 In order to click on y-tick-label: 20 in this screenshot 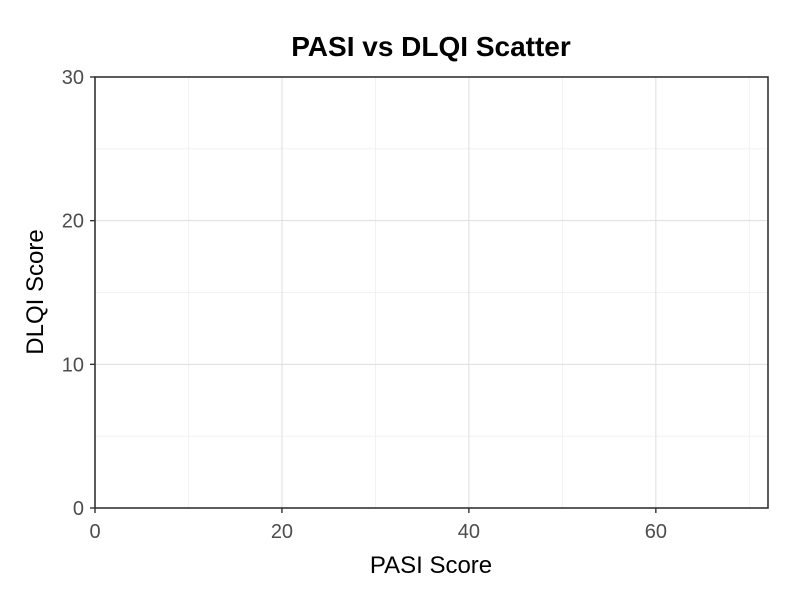, I will do `click(73, 222)`.